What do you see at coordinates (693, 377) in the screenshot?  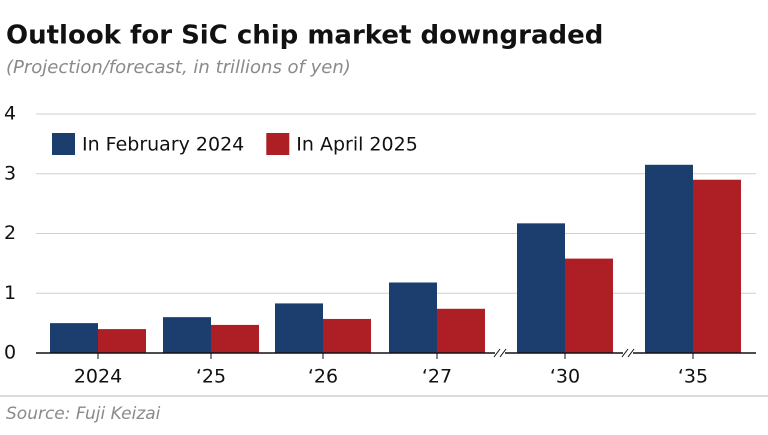 I see `x-tick-label: ‘35` at bounding box center [693, 377].